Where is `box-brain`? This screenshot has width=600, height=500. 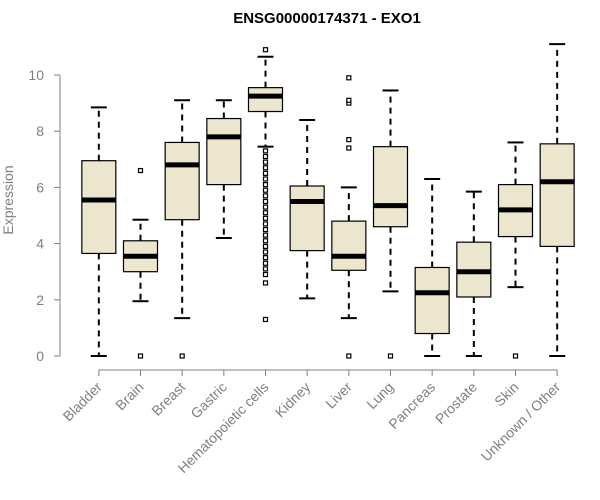
box-brain is located at coordinates (140, 263).